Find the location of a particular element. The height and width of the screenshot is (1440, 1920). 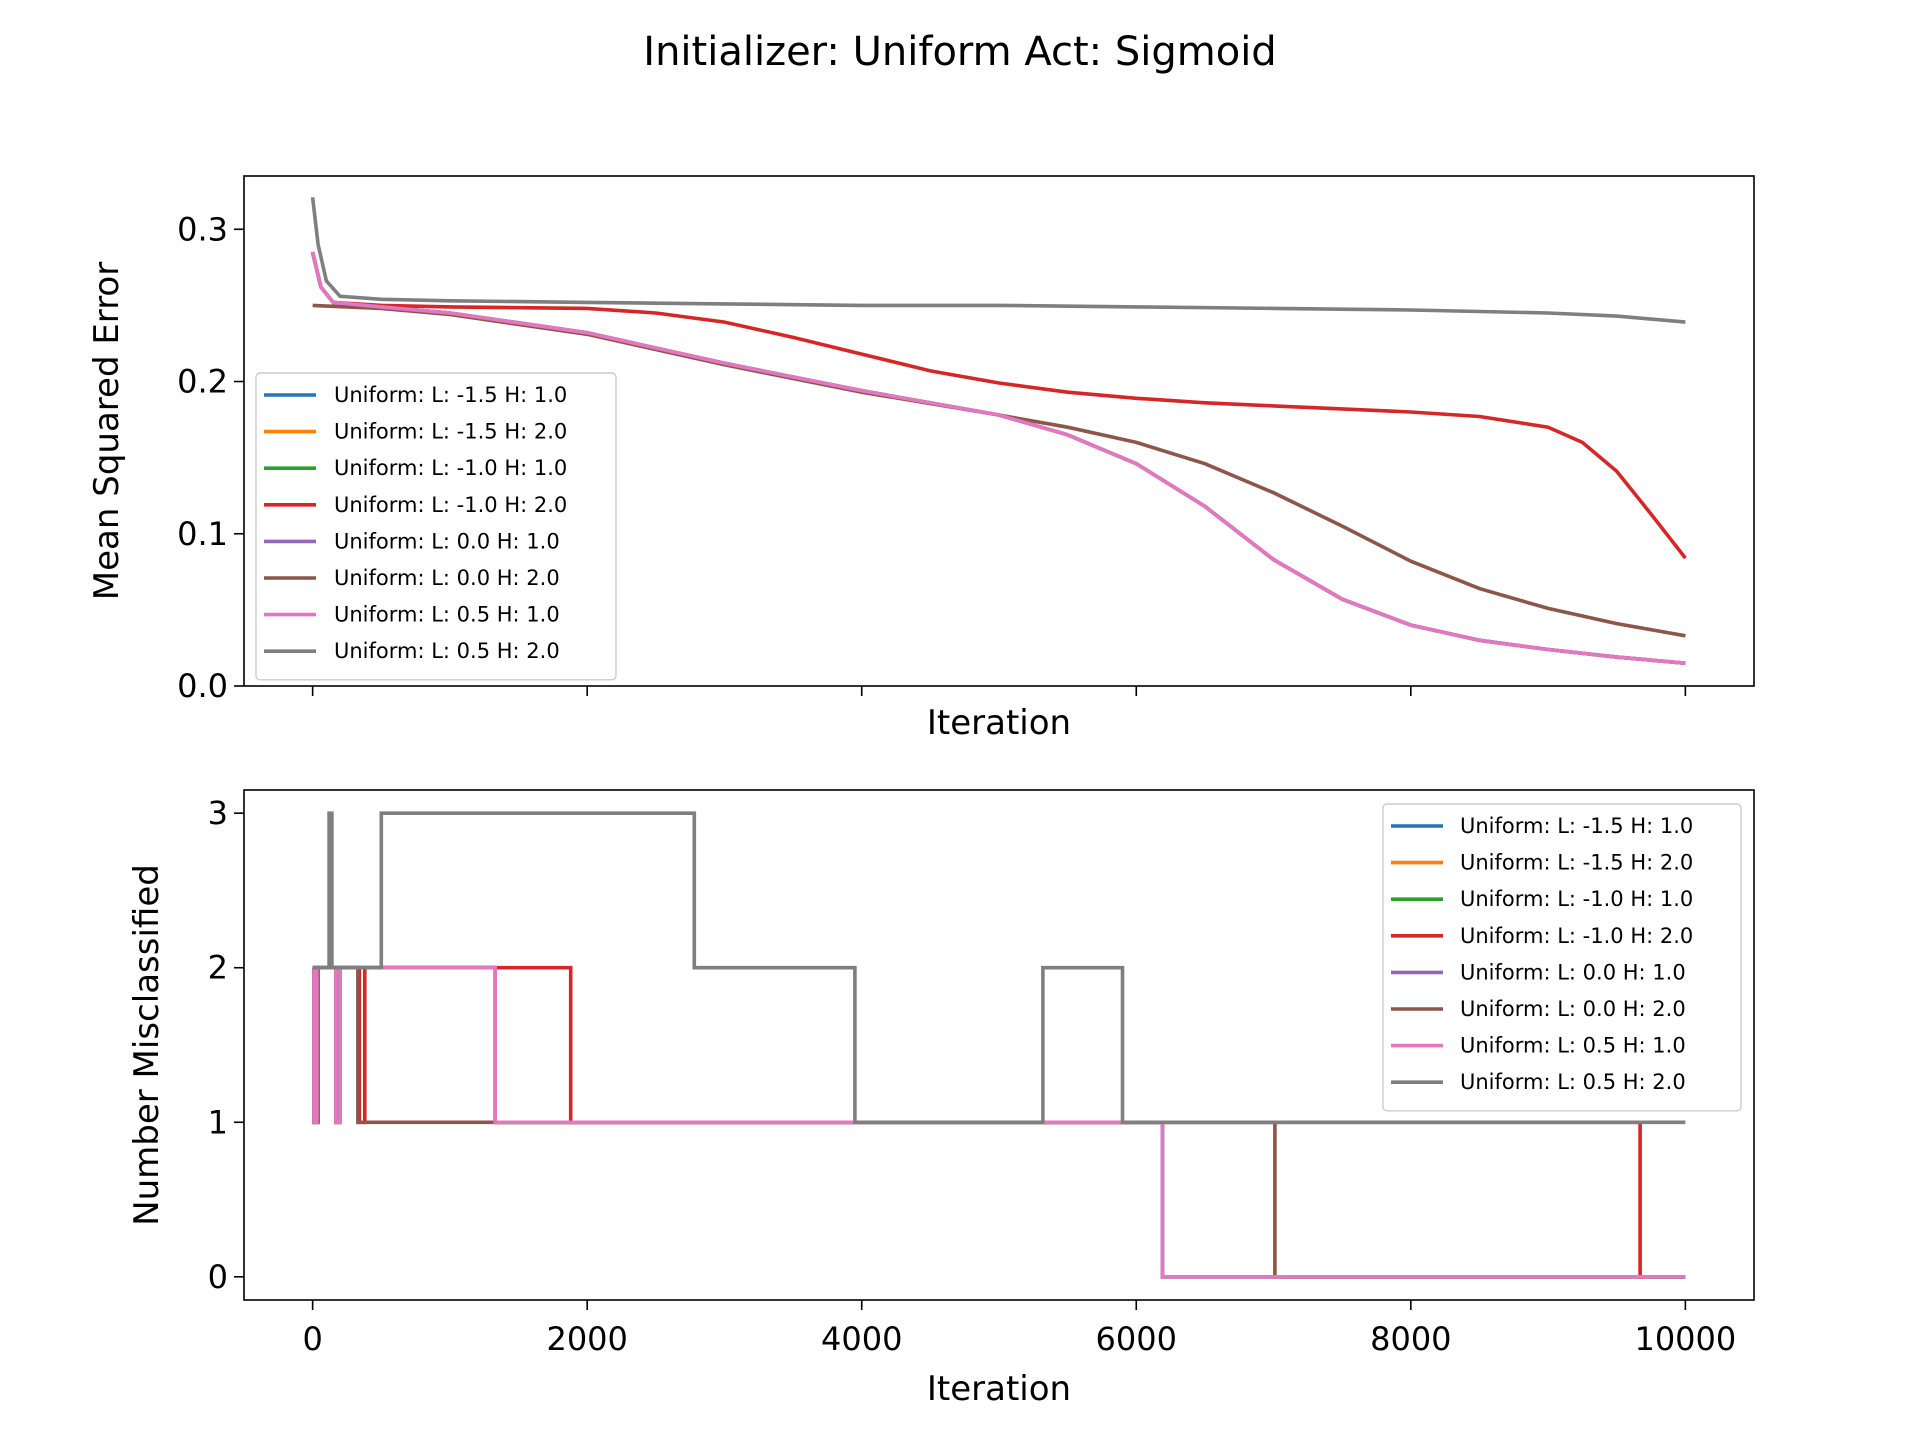

figure-title: Initializer: Uniform Act: Sigmoid is located at coordinates (959, 52).